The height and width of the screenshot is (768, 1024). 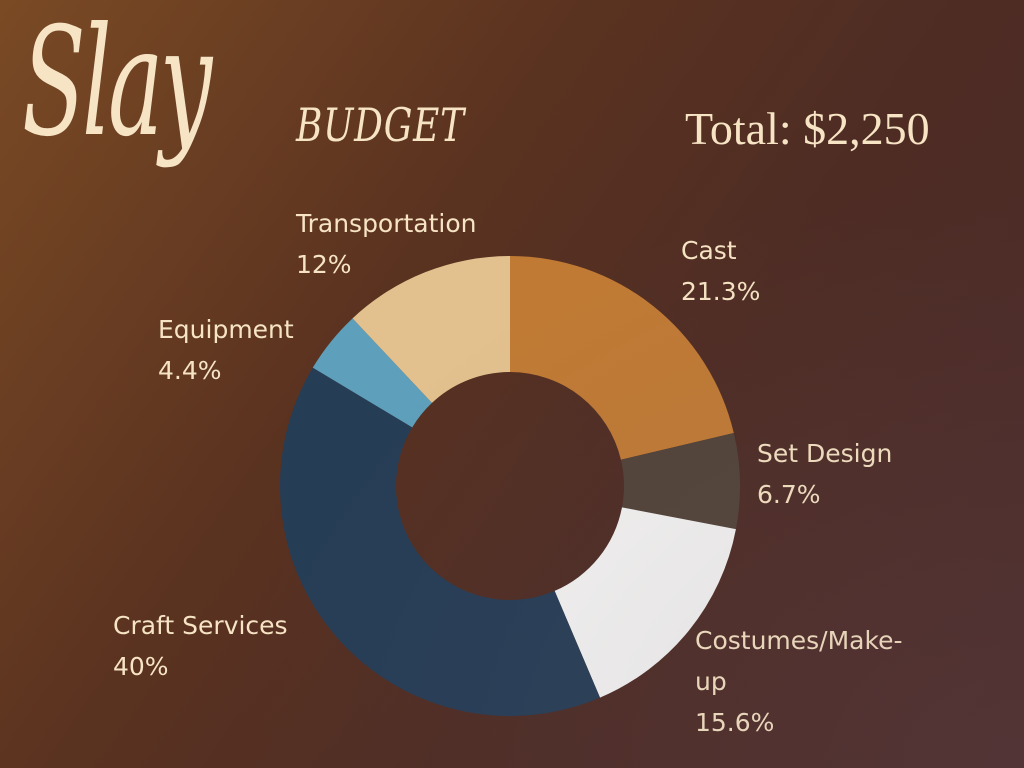 What do you see at coordinates (324, 264) in the screenshot?
I see `label-transportation-value: 12%` at bounding box center [324, 264].